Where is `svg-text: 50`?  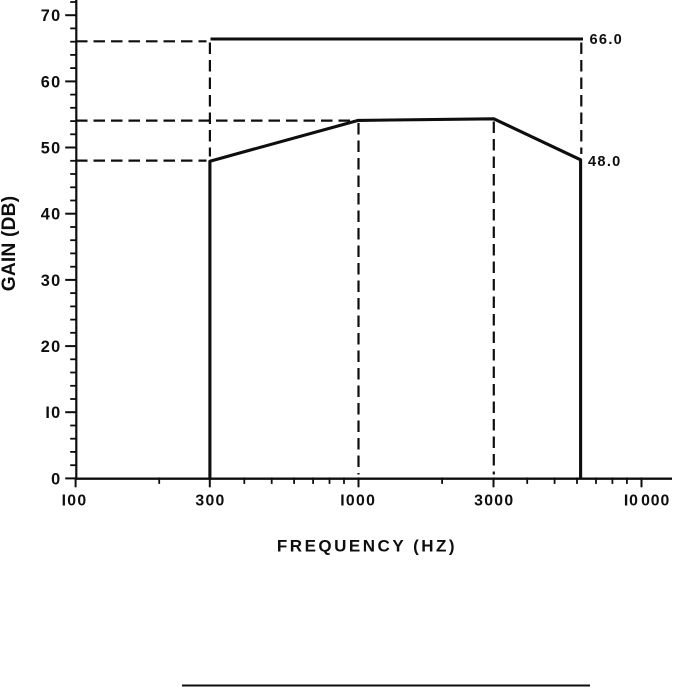 svg-text: 50 is located at coordinates (51, 148).